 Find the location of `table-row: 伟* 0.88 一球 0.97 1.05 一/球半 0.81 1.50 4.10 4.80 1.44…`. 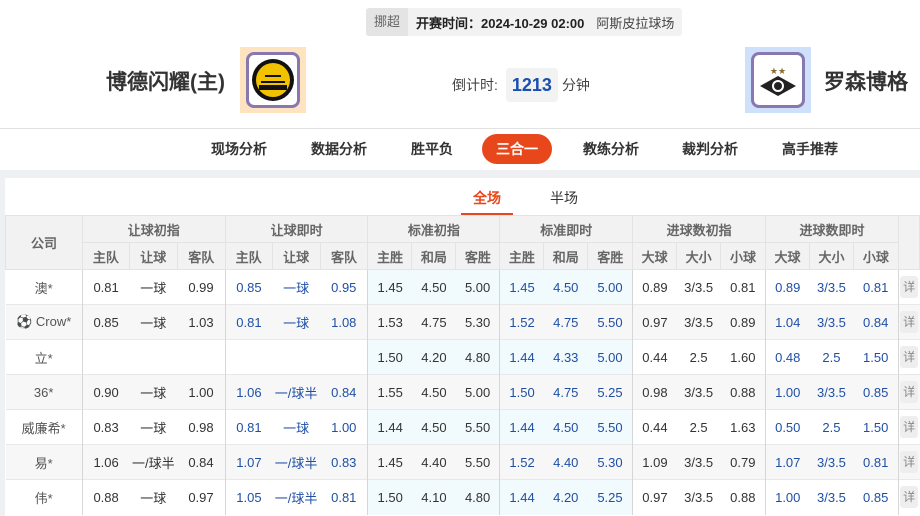

table-row: 伟* 0.88 一球 0.97 1.05 一/球半 0.81 1.50 4.10 4.80 1.44… is located at coordinates (462, 497).